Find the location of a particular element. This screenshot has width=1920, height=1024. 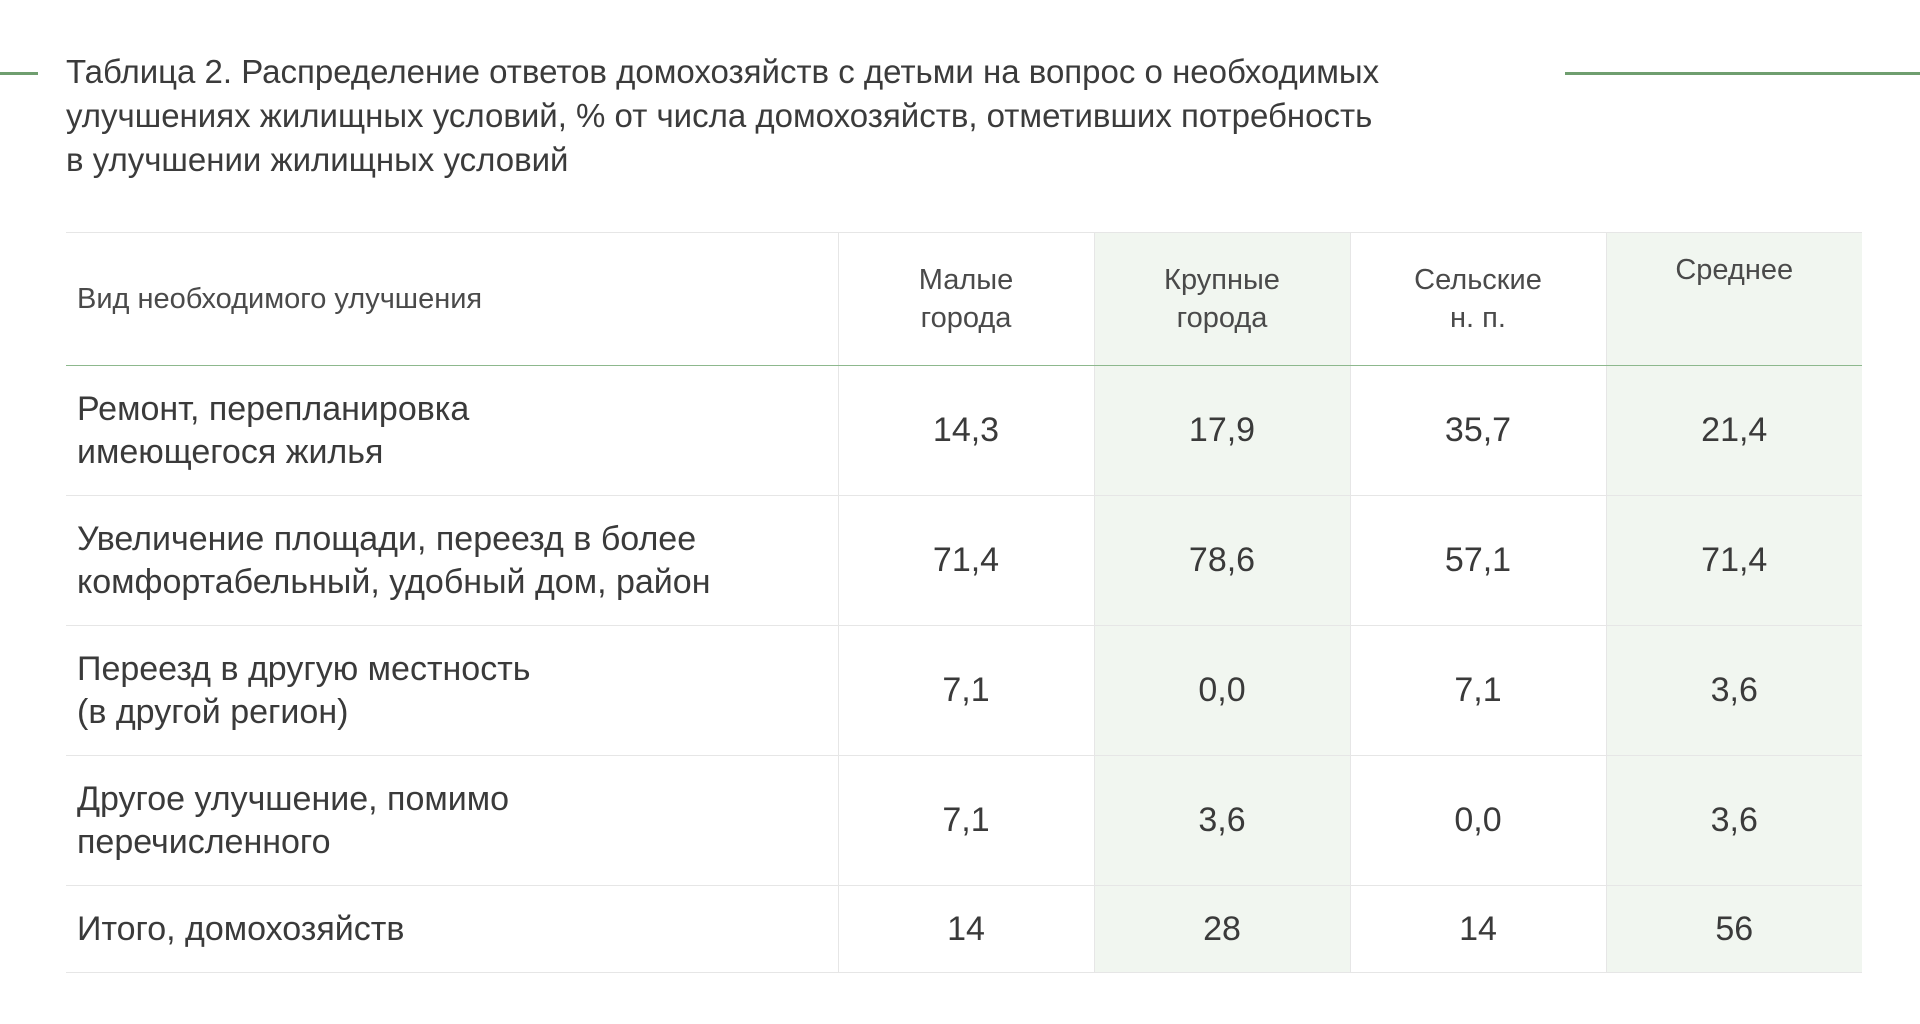

table-cell: 17,9 is located at coordinates (1221, 430).